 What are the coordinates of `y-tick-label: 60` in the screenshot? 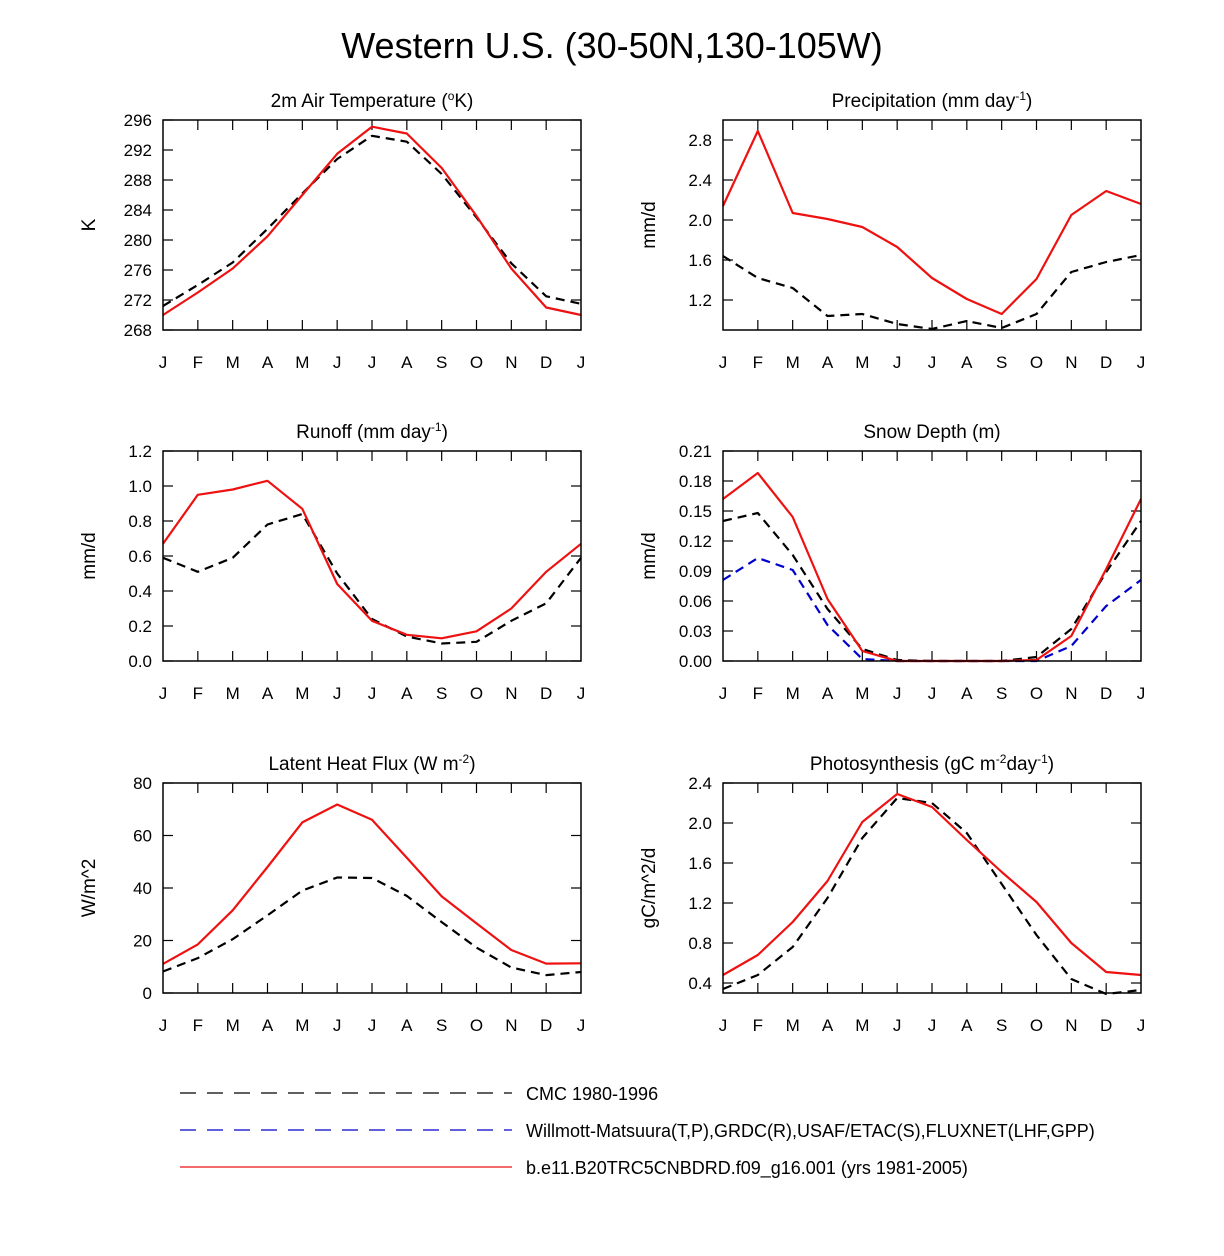 It's located at (142, 836).